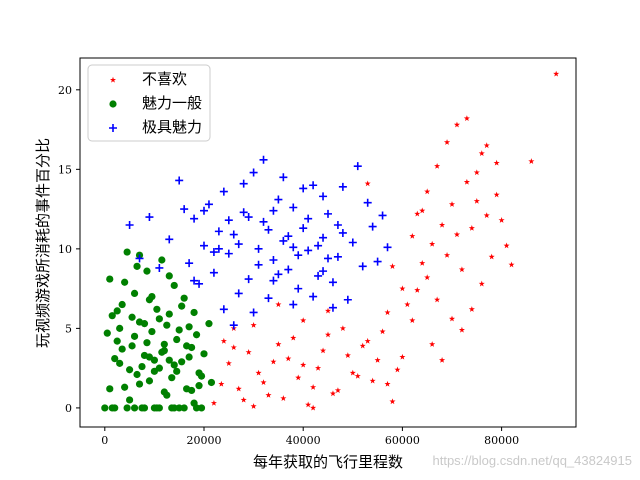 This screenshot has height=480, width=640. Describe the element at coordinates (113, 79) in the screenshot. I see `legend-marker-star` at that location.